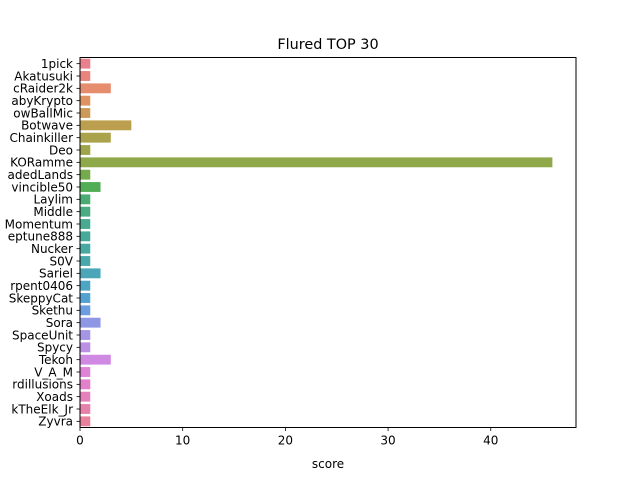 This screenshot has height=480, width=640. What do you see at coordinates (41, 286) in the screenshot?
I see `y-tick-label: rpent0406` at bounding box center [41, 286].